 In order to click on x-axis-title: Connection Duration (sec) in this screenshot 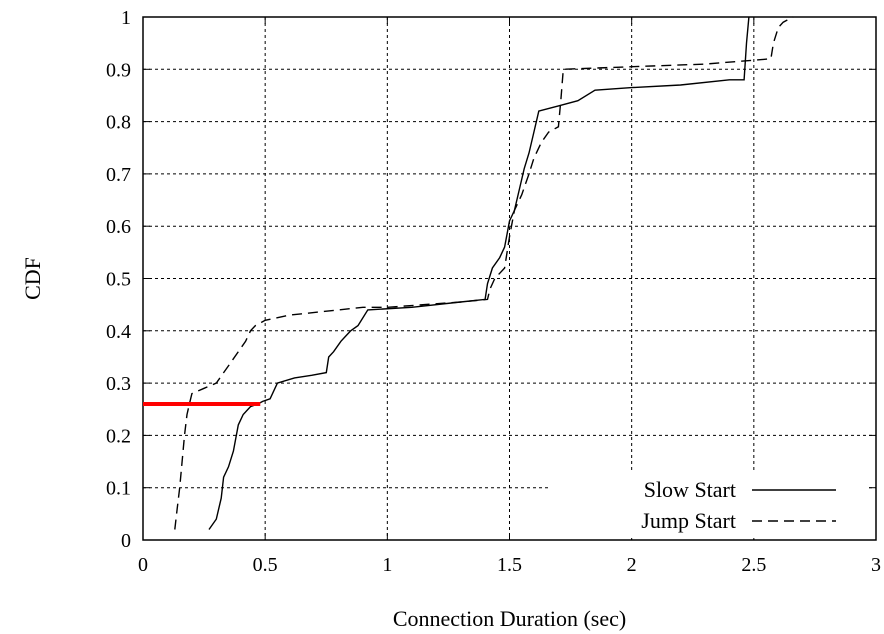, I will do `click(509, 618)`.